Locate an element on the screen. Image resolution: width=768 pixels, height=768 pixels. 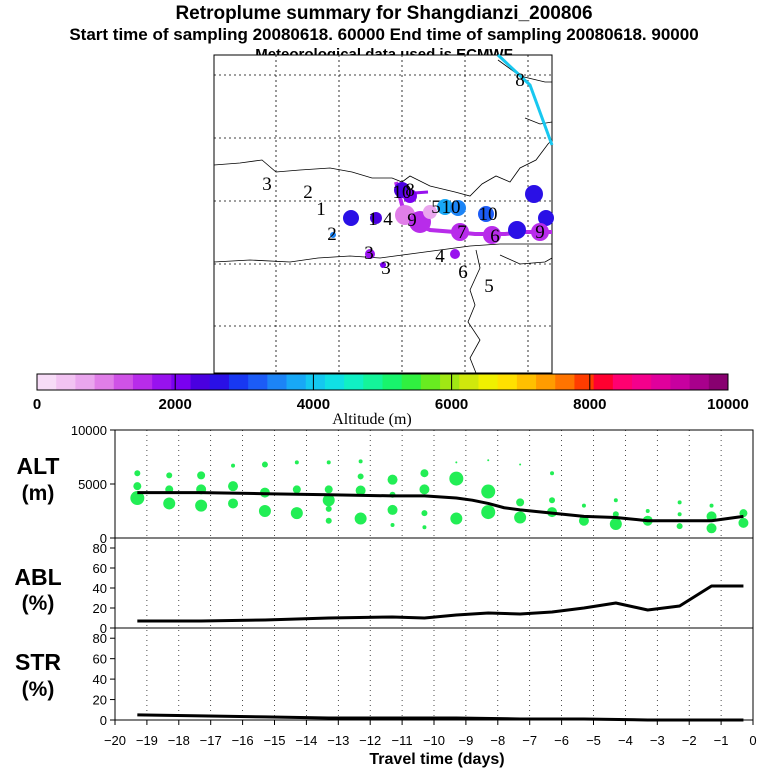
x-tick-label: −4 is located at coordinates (625, 740).